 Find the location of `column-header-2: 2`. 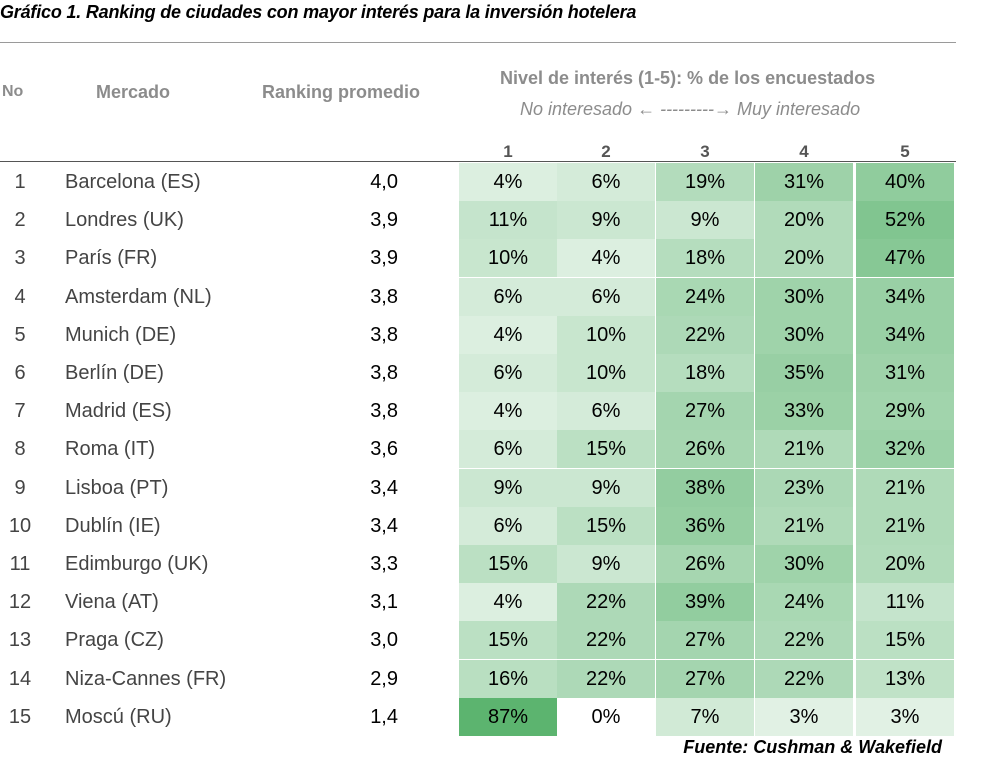

column-header-2: 2 is located at coordinates (606, 151).